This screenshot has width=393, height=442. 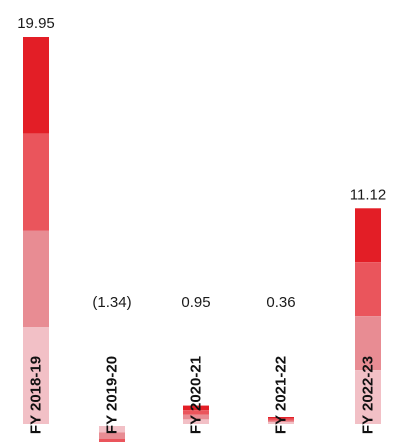 What do you see at coordinates (280, 302) in the screenshot?
I see `value-label: 0.36` at bounding box center [280, 302].